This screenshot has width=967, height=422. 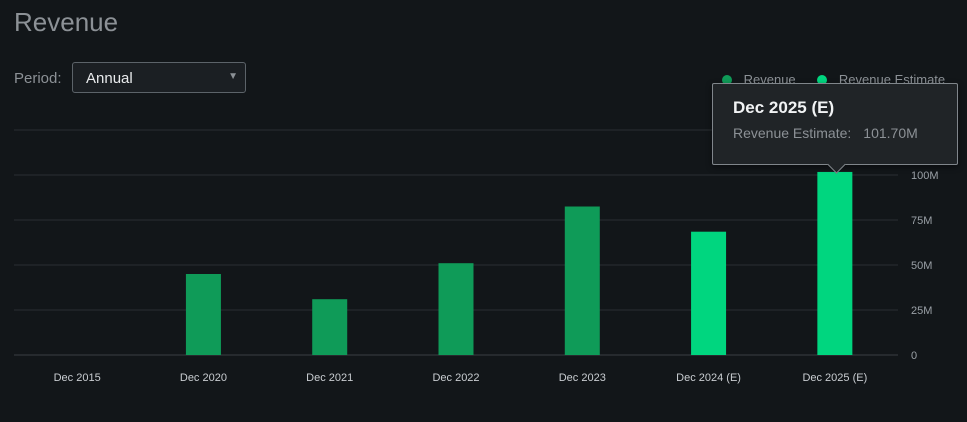 I want to click on tooltip-title: Dec 2025 (E), so click(x=784, y=107).